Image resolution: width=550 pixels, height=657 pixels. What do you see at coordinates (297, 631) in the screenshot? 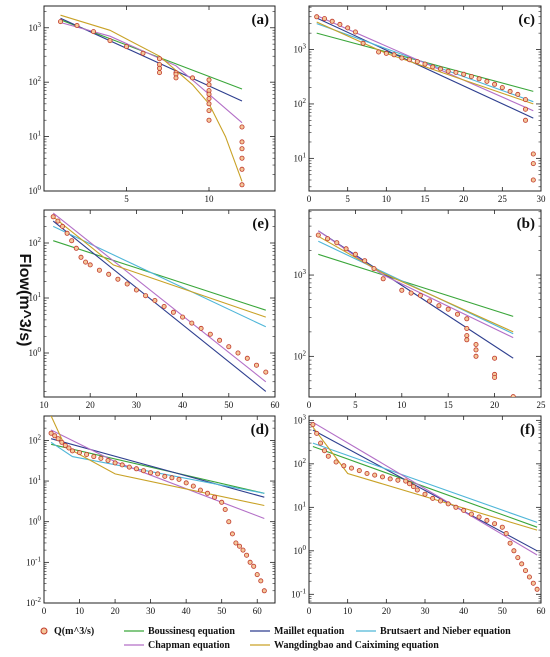
I see `legend-item-maillet: Maillet equation` at bounding box center [297, 631].